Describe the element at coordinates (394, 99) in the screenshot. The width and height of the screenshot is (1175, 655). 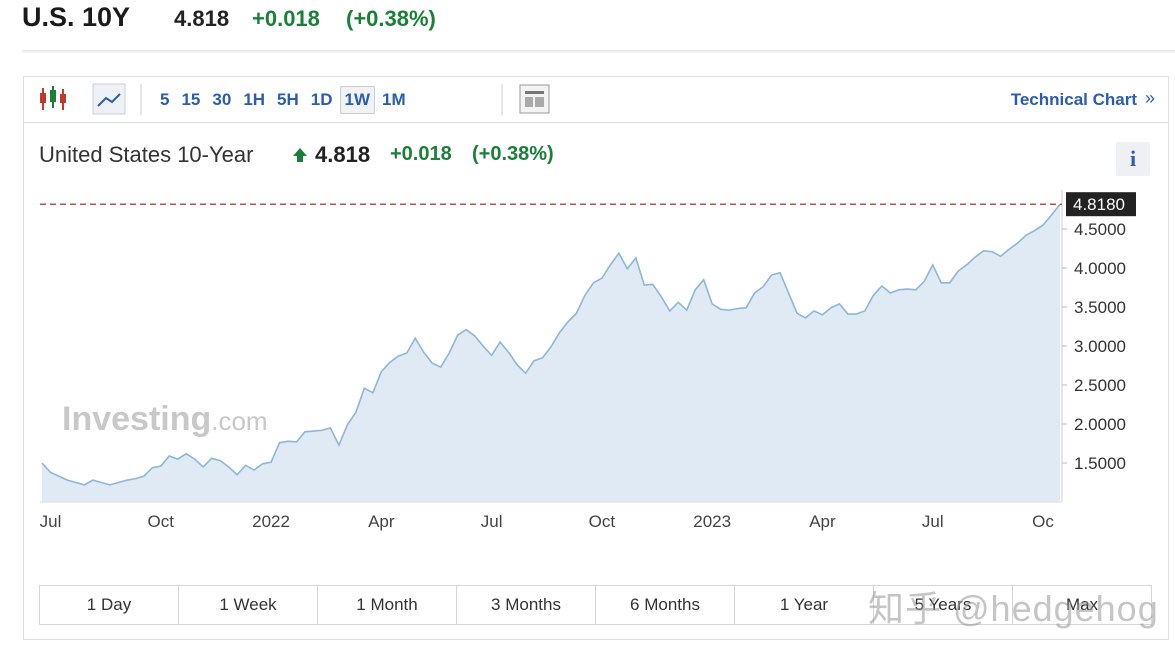
I see `interval-button: 1M` at that location.